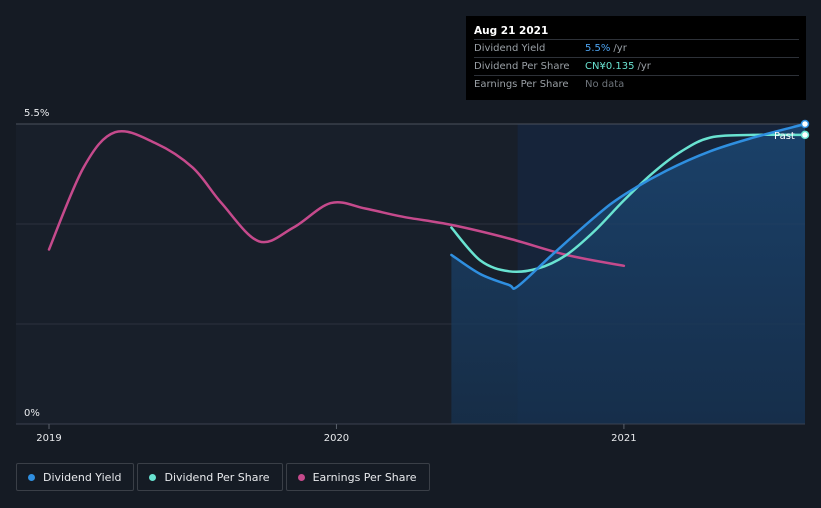 The width and height of the screenshot is (821, 508). What do you see at coordinates (522, 66) in the screenshot?
I see `tooltip-label: Dividend Per Share` at bounding box center [522, 66].